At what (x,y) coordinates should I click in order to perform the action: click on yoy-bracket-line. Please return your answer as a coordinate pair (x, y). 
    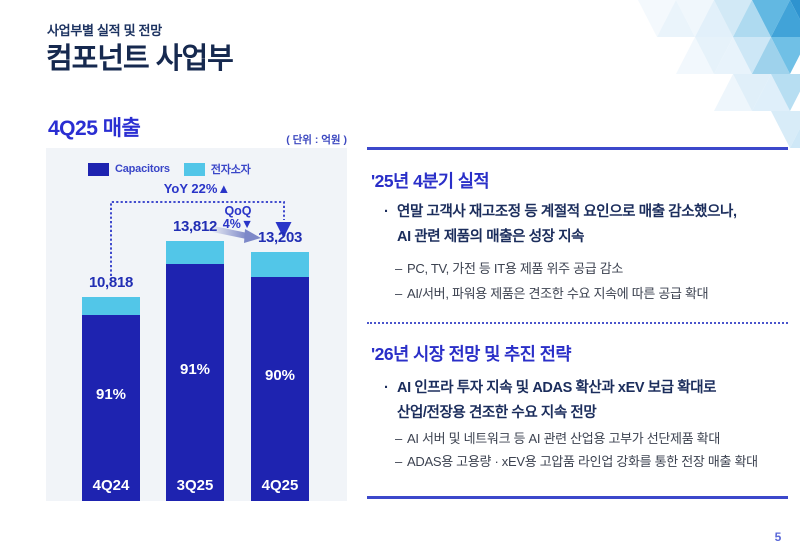
    Looking at the image, I should click on (197, 238).